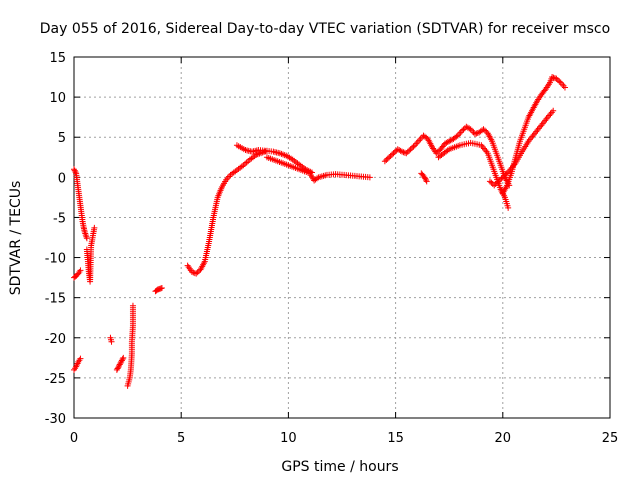 The image size is (640, 480). What do you see at coordinates (57, 98) in the screenshot?
I see `y-tick-label: 10` at bounding box center [57, 98].